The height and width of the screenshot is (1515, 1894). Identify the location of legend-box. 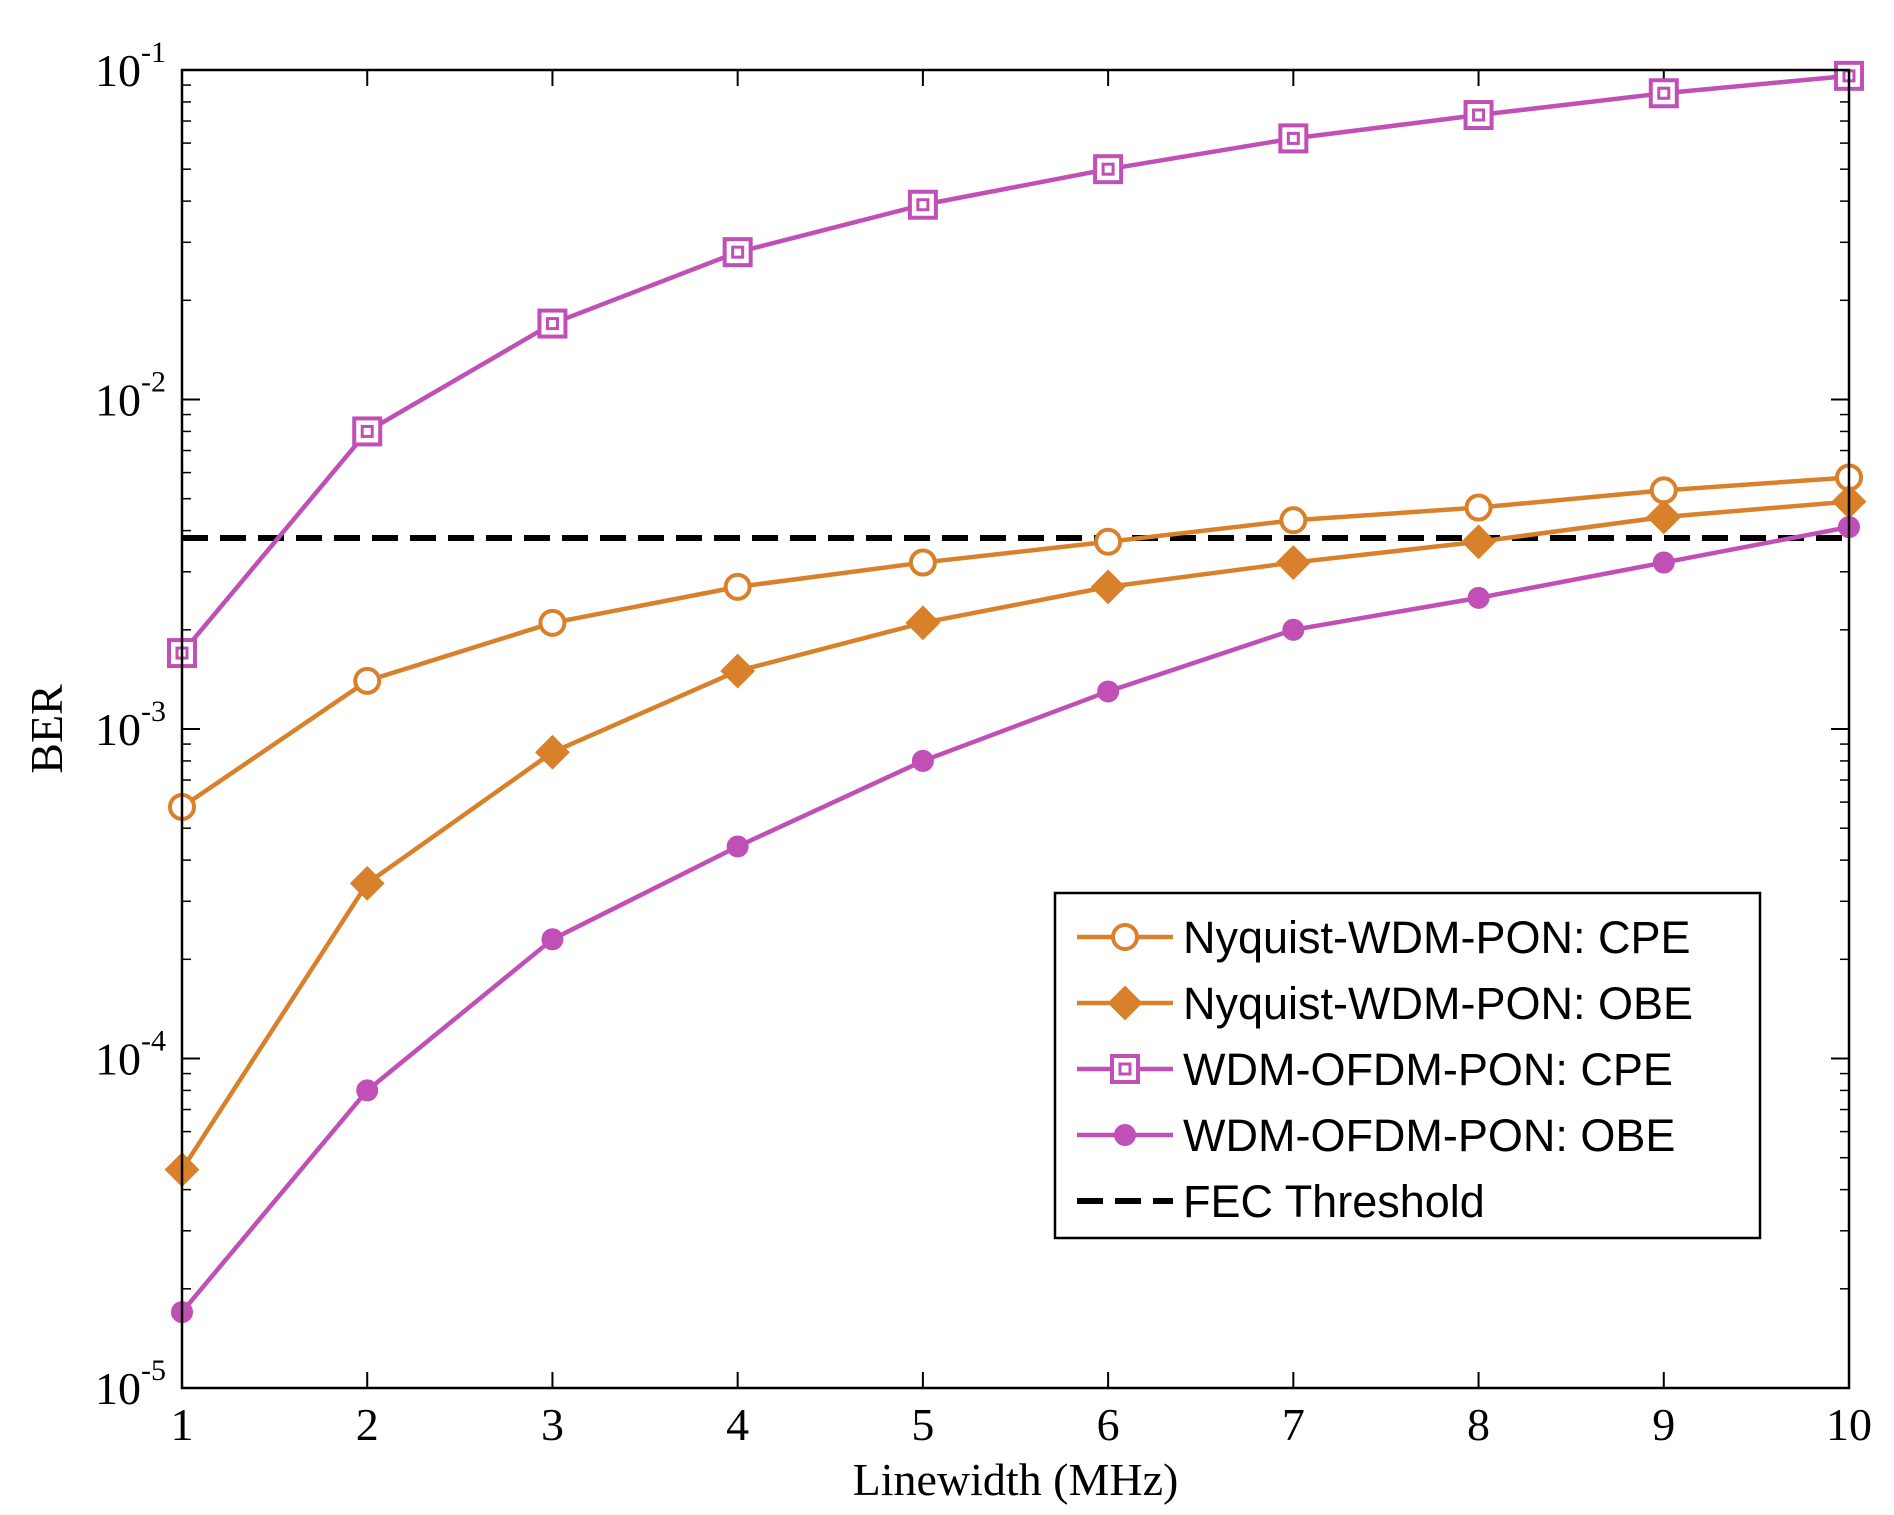
(1407, 1065).